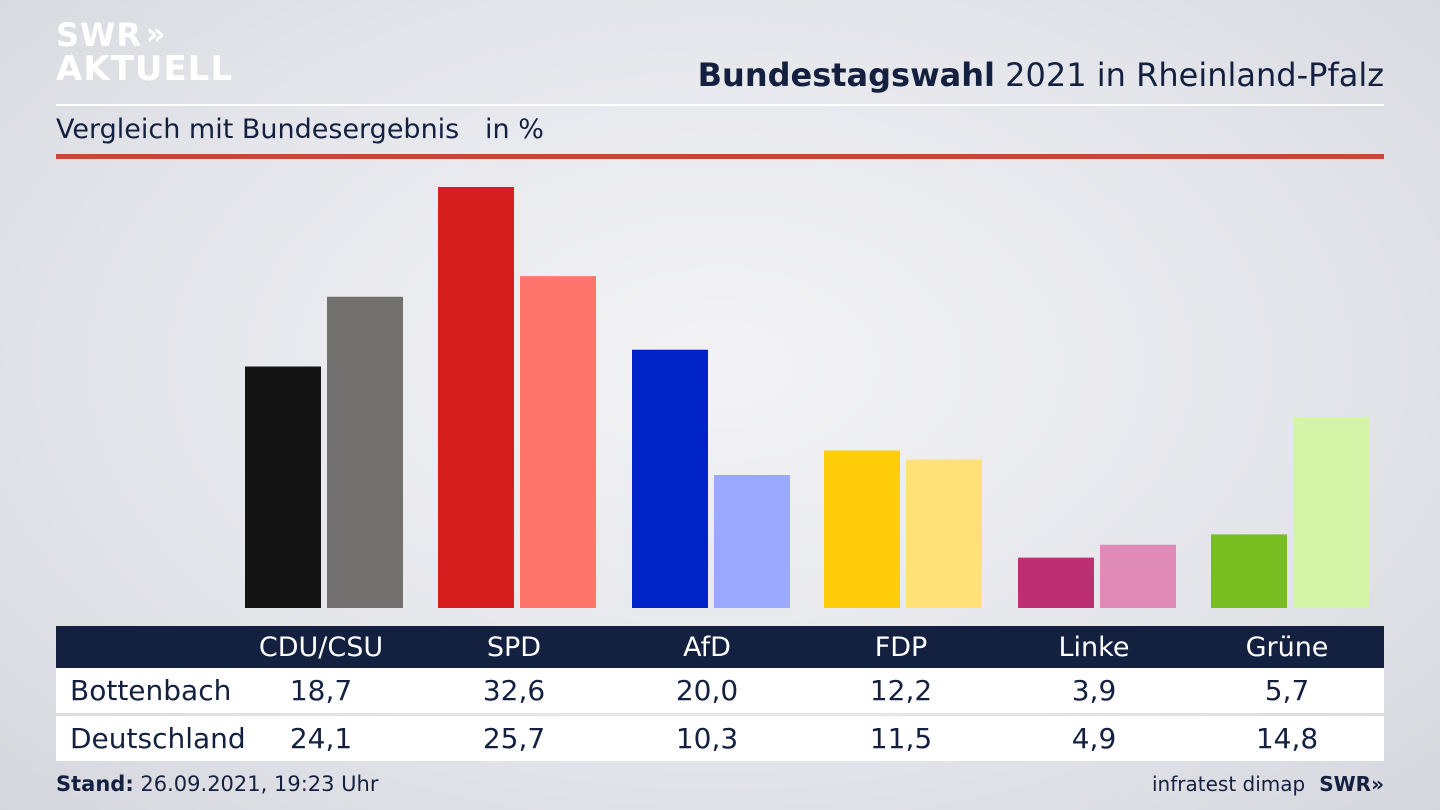 The width and height of the screenshot is (1440, 810). What do you see at coordinates (1249, 571) in the screenshot?
I see `bar-grüne-bottenbach` at bounding box center [1249, 571].